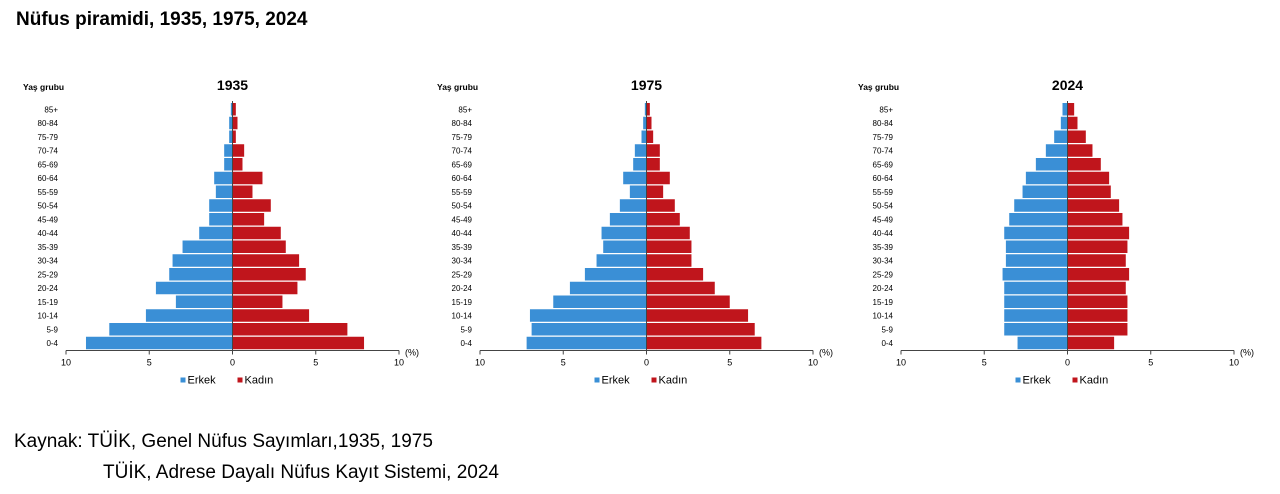  Describe the element at coordinates (1065, 109) in the screenshot. I see `bar-male-85+` at that location.